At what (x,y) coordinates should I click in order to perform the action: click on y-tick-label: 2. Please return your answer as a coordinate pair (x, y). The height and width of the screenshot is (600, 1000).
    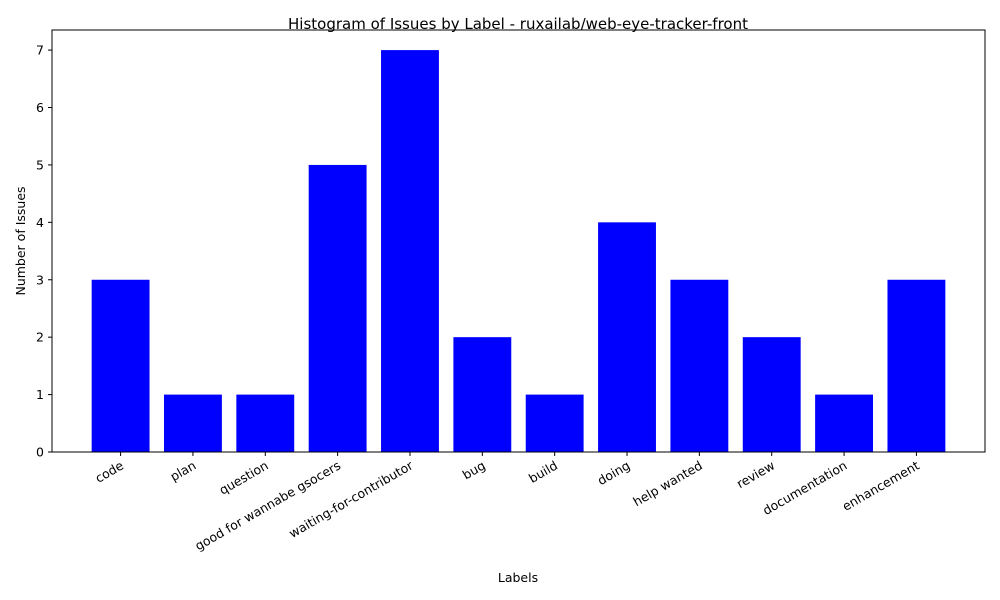
    Looking at the image, I should click on (40, 337).